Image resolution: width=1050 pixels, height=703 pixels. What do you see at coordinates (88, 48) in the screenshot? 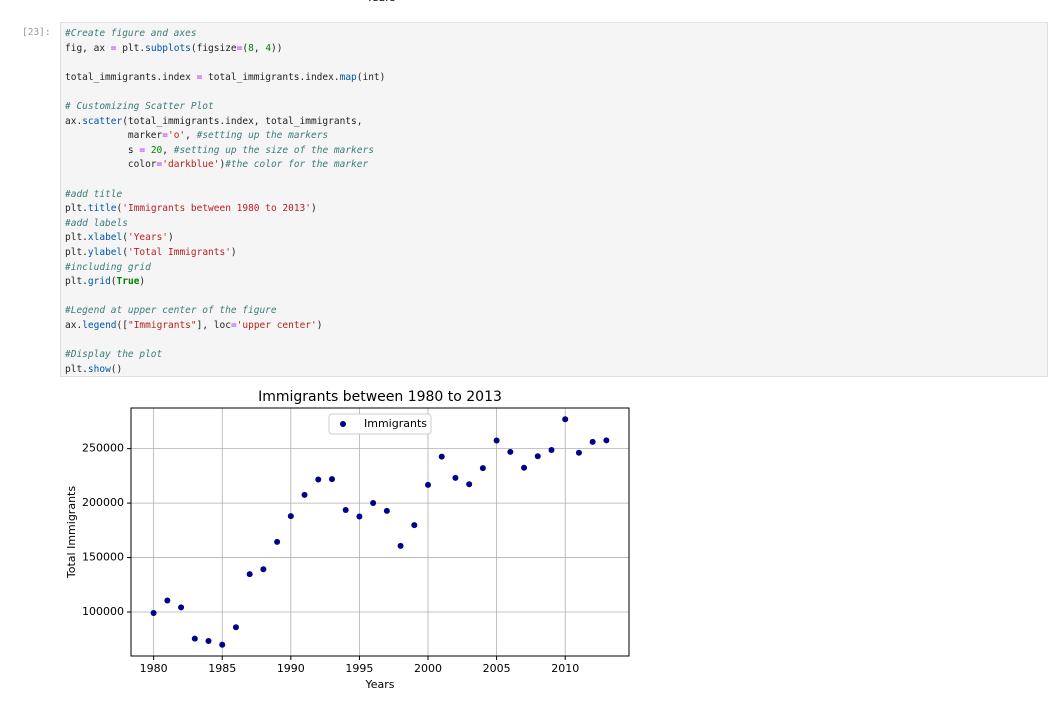
I see `code-token: fig, ax` at bounding box center [88, 48].